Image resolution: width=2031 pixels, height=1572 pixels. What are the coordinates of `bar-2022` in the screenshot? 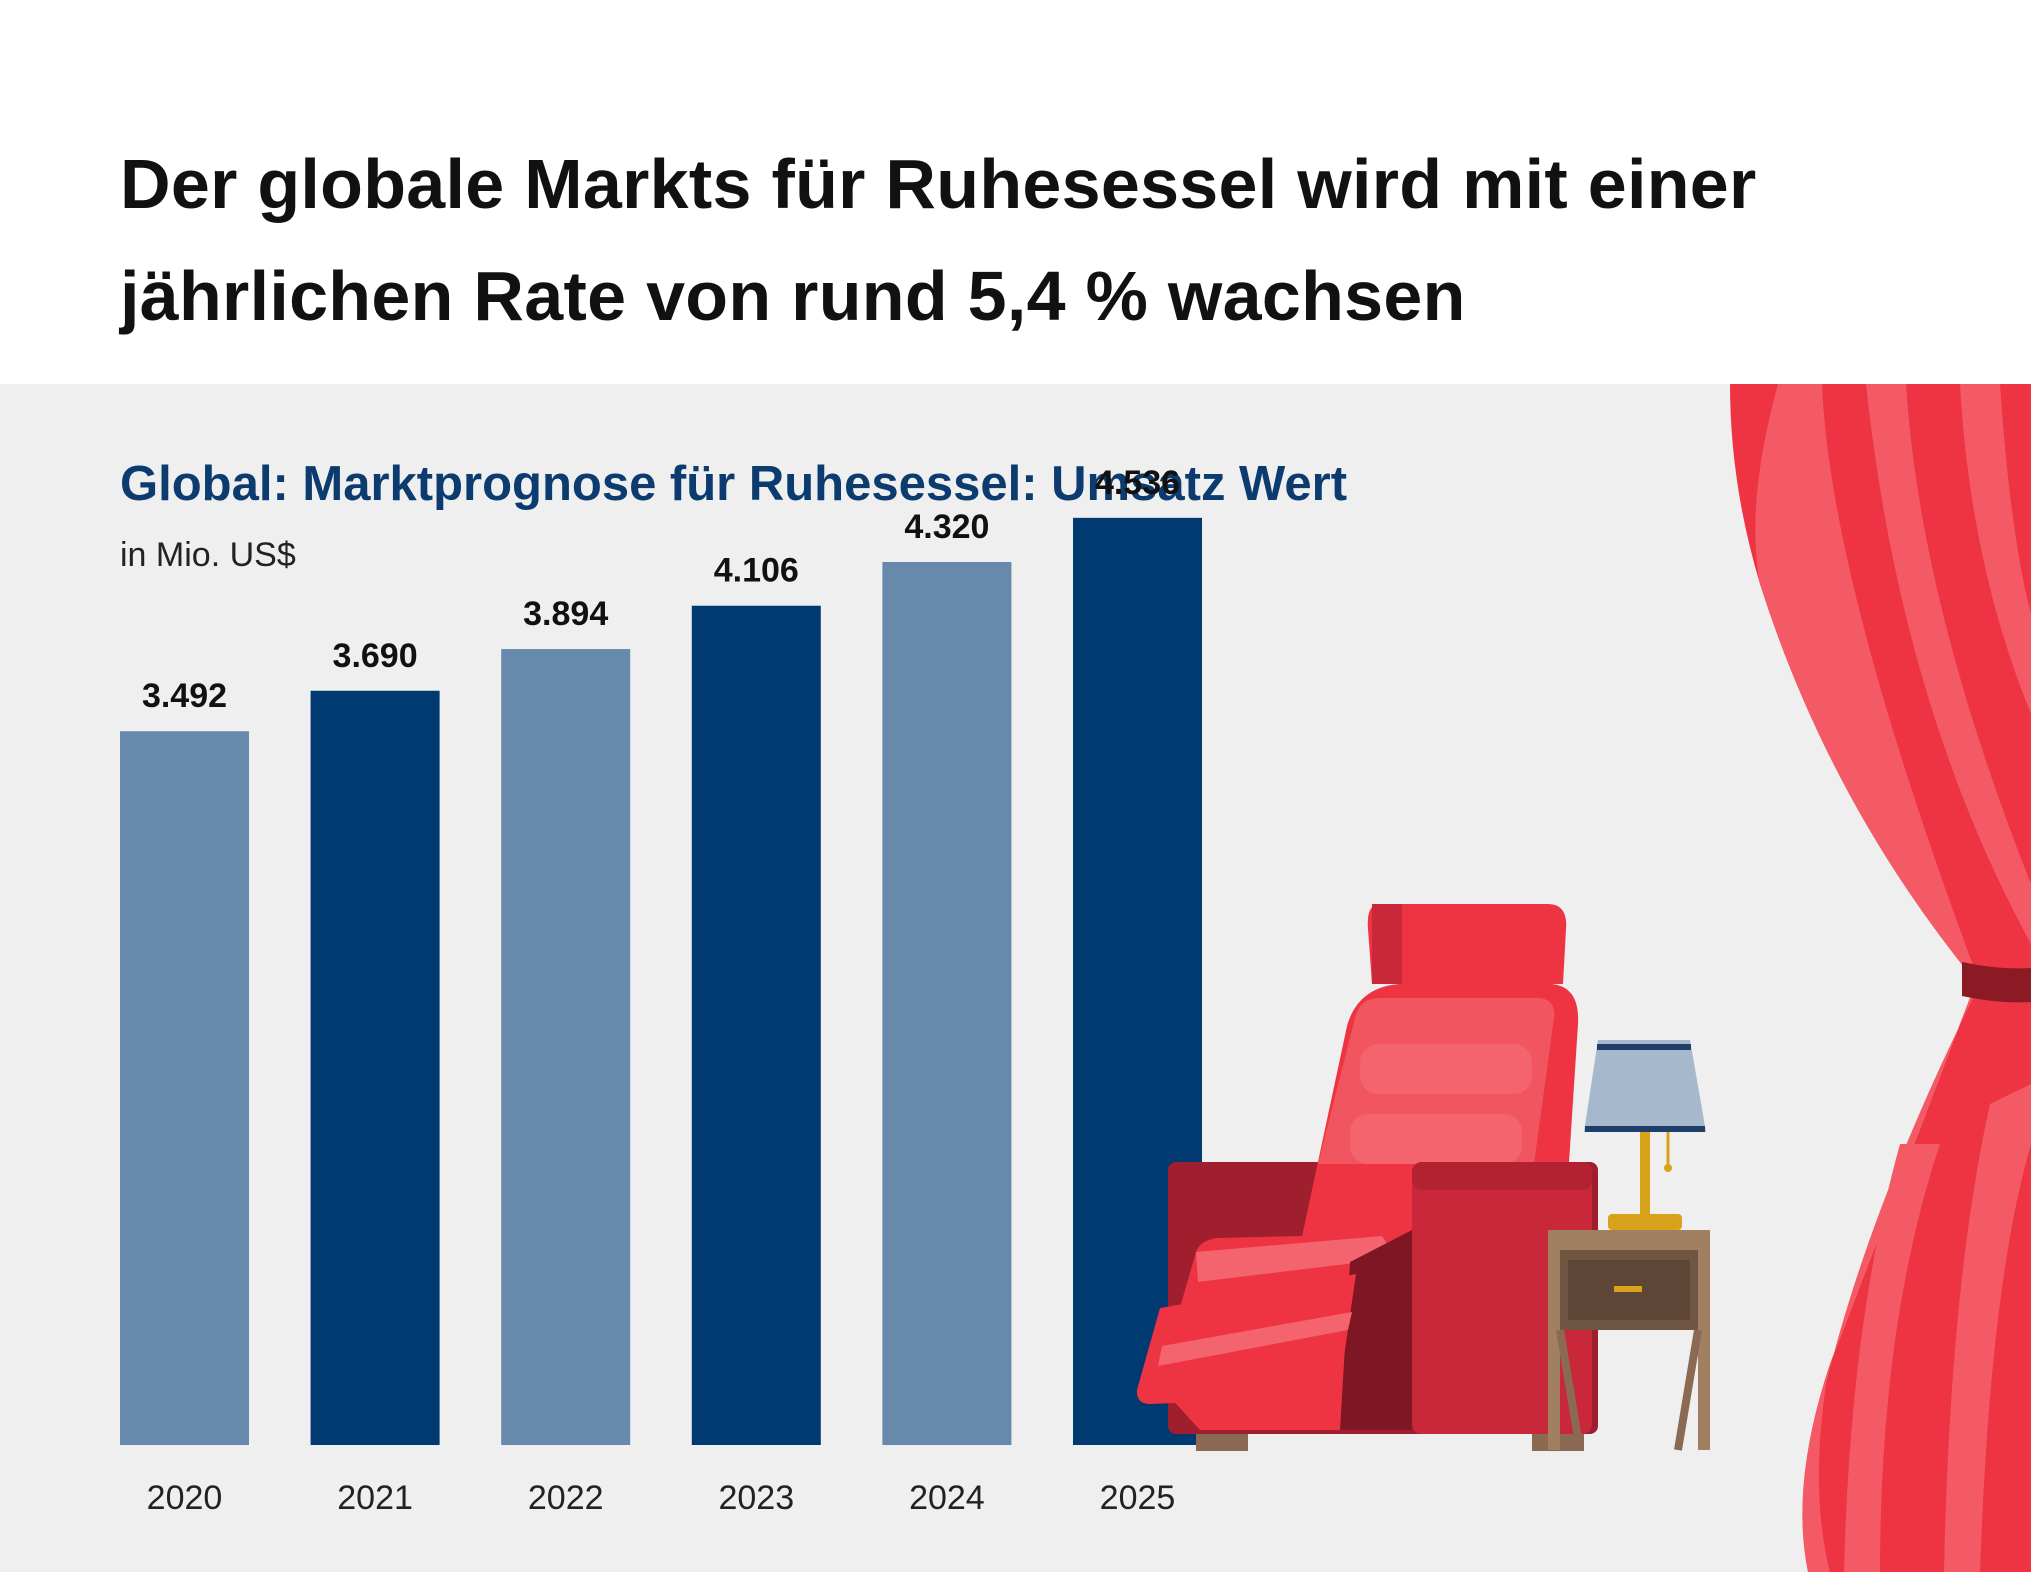 It's located at (566, 1047).